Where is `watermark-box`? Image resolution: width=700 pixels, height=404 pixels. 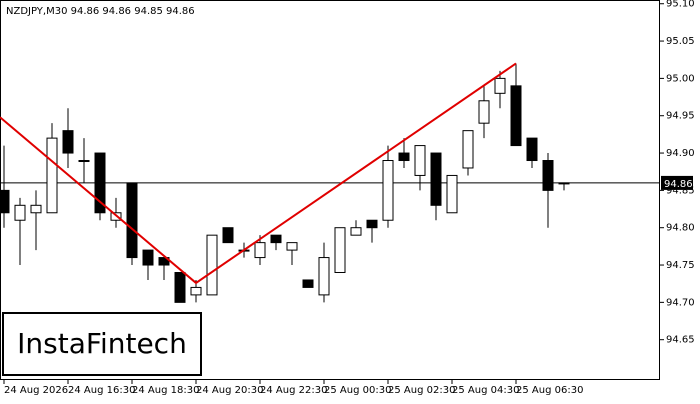
watermark-box is located at coordinates (102, 344).